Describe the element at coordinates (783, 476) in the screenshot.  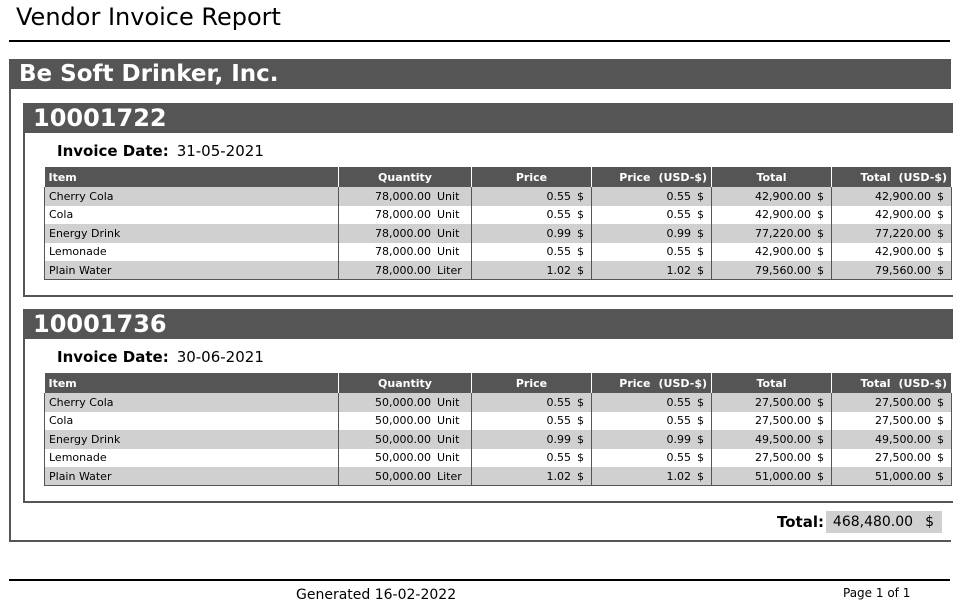
I see `total-value: 51,000.00` at that location.